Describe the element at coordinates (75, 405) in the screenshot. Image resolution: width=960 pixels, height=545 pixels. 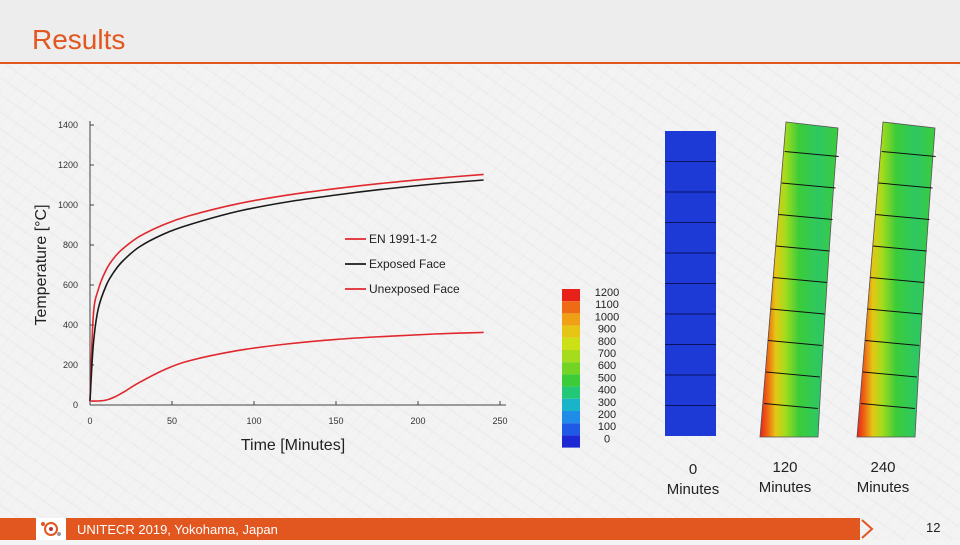
I see `y-tick-label: 0` at that location.